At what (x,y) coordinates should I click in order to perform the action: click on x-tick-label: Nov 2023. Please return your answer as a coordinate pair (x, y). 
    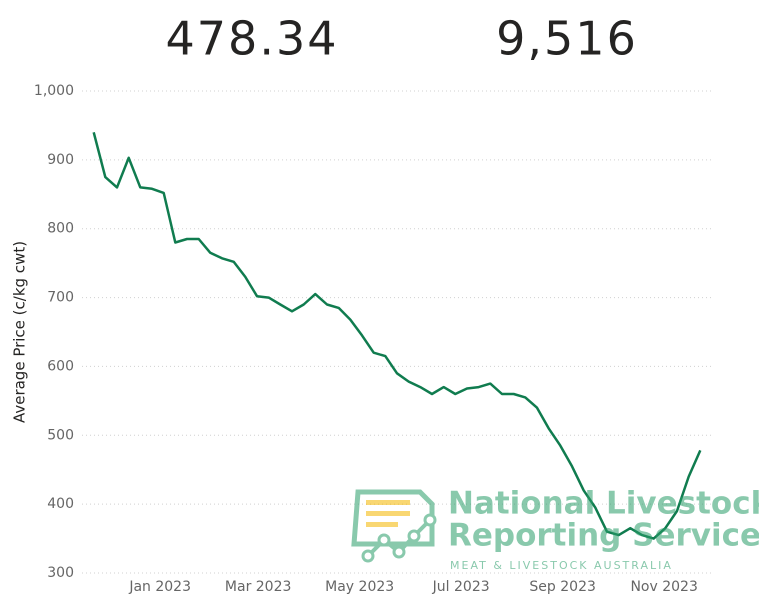
    Looking at the image, I should click on (663, 587).